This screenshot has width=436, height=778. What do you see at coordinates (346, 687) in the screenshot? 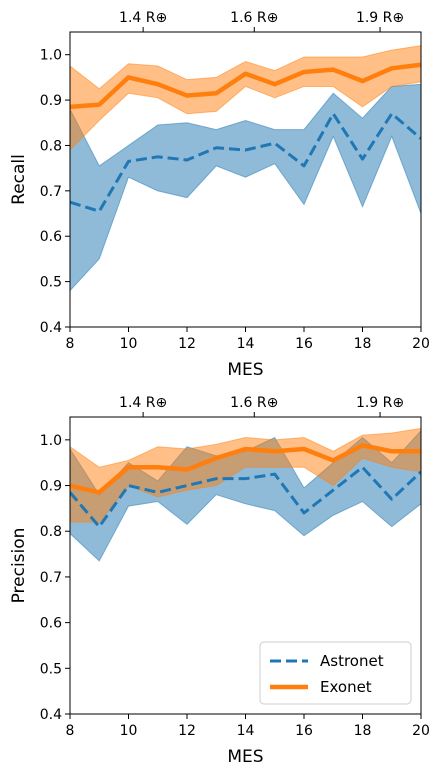
I see `legend-label-exonet: Exonet` at bounding box center [346, 687].